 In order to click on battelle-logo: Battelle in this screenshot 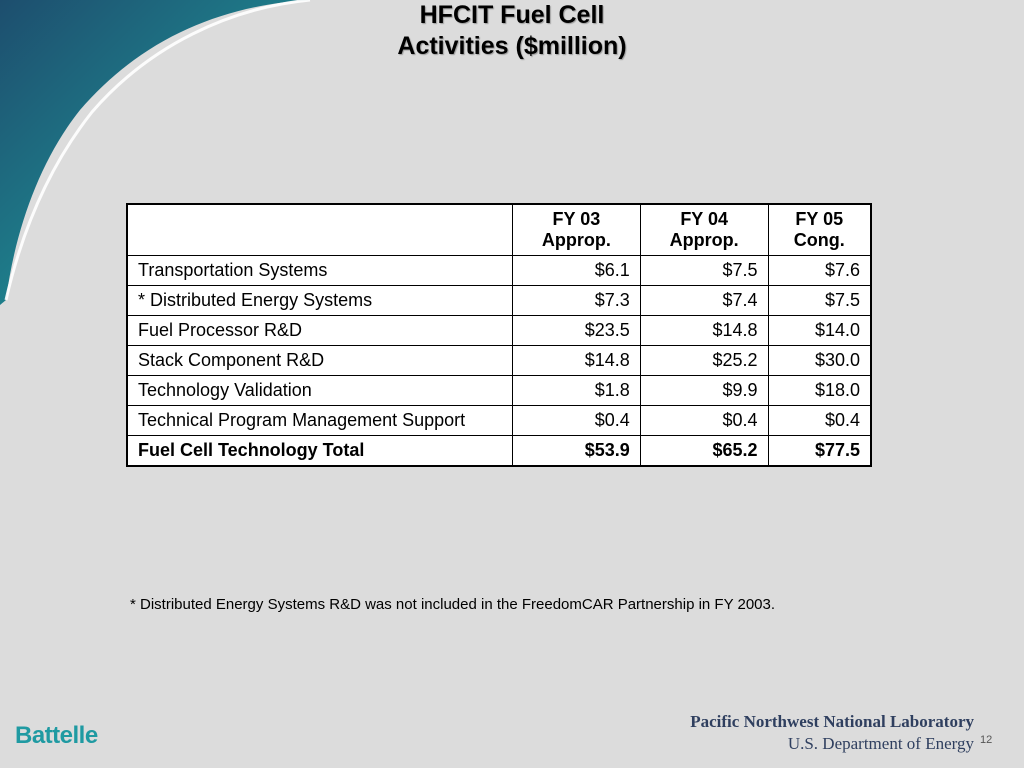, I will do `click(56, 735)`.